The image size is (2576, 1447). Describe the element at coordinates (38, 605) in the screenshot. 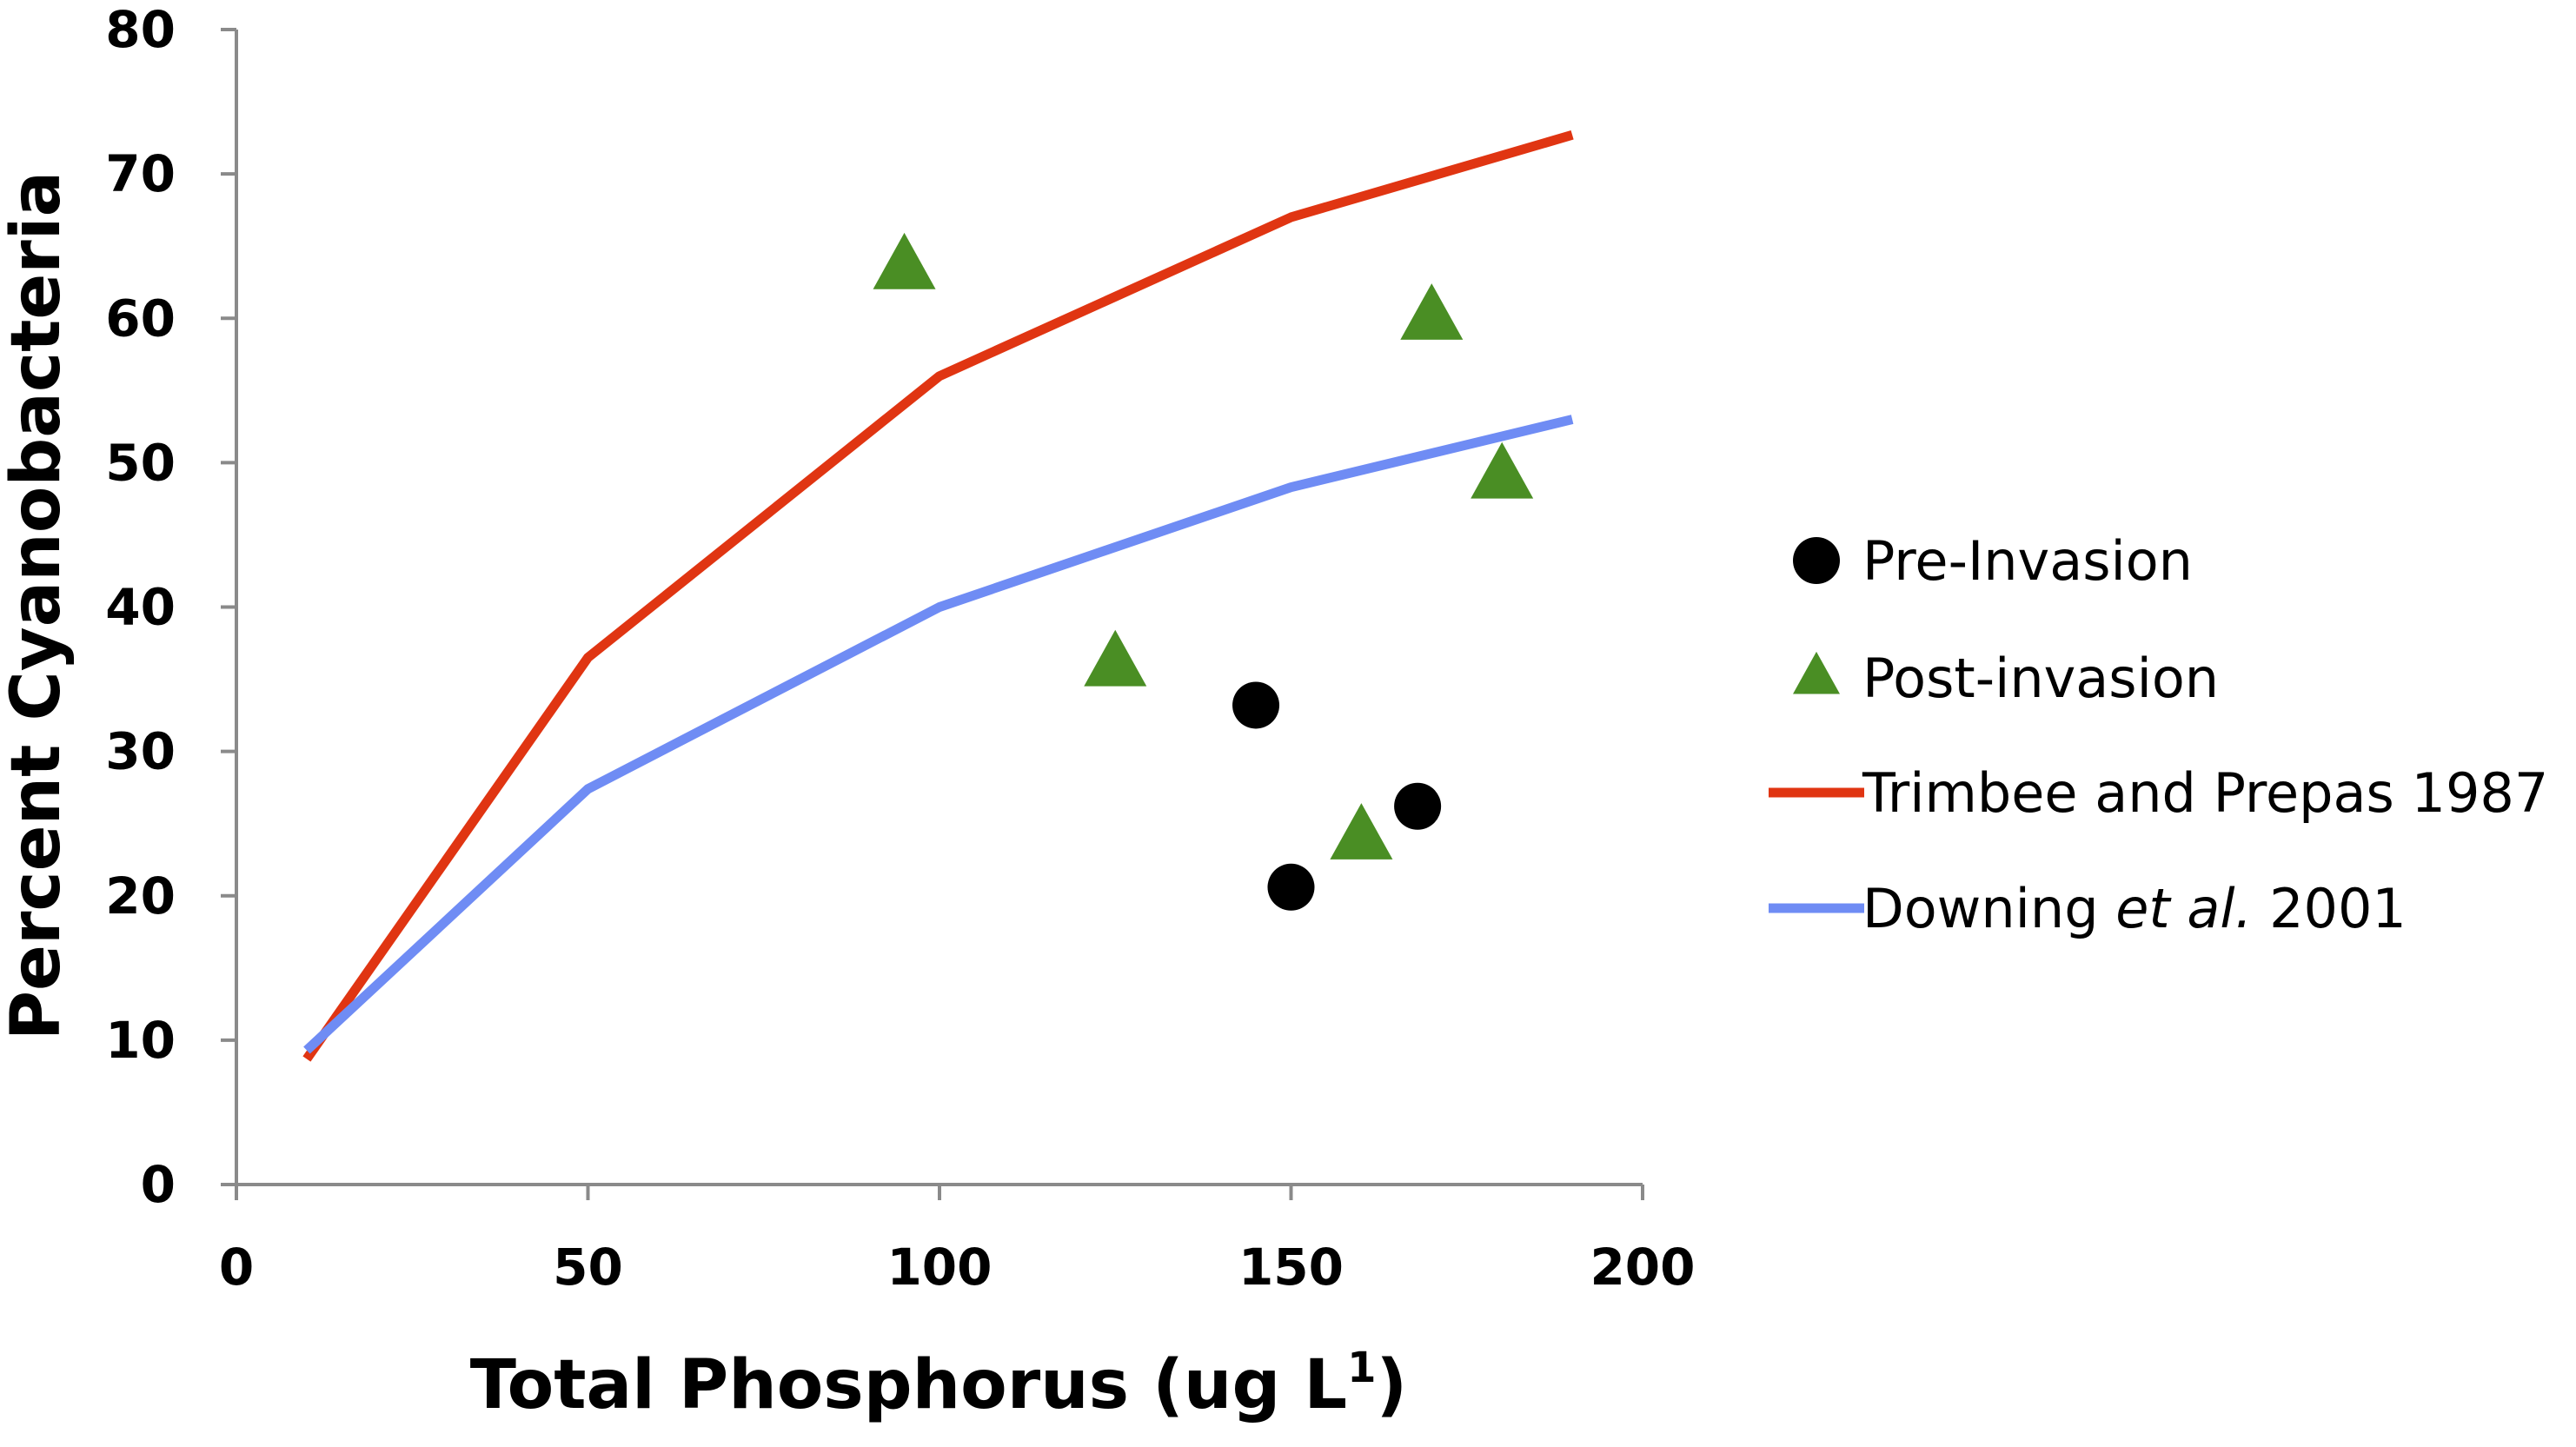

I see `y-axis-title: Percent Cyanobacteria` at that location.